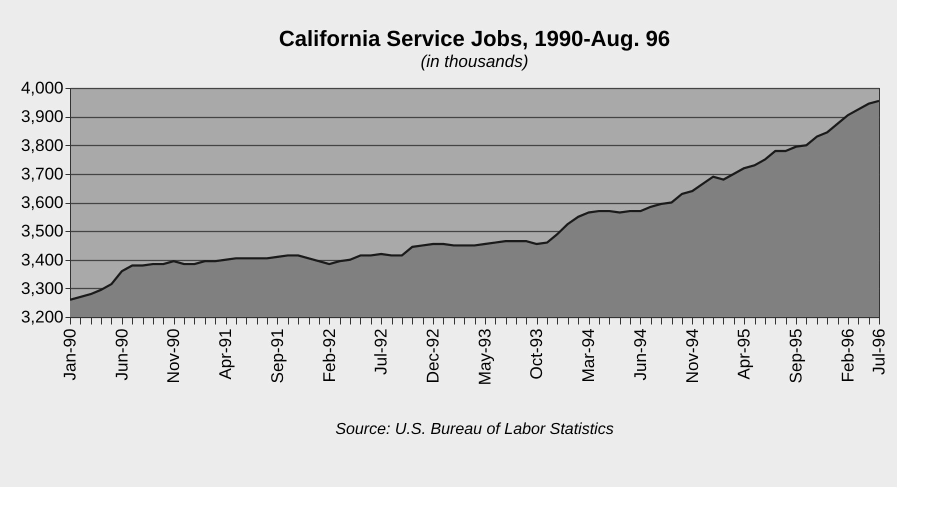 This screenshot has height=513, width=941. I want to click on y-tick-label: 3,900, so click(42, 116).